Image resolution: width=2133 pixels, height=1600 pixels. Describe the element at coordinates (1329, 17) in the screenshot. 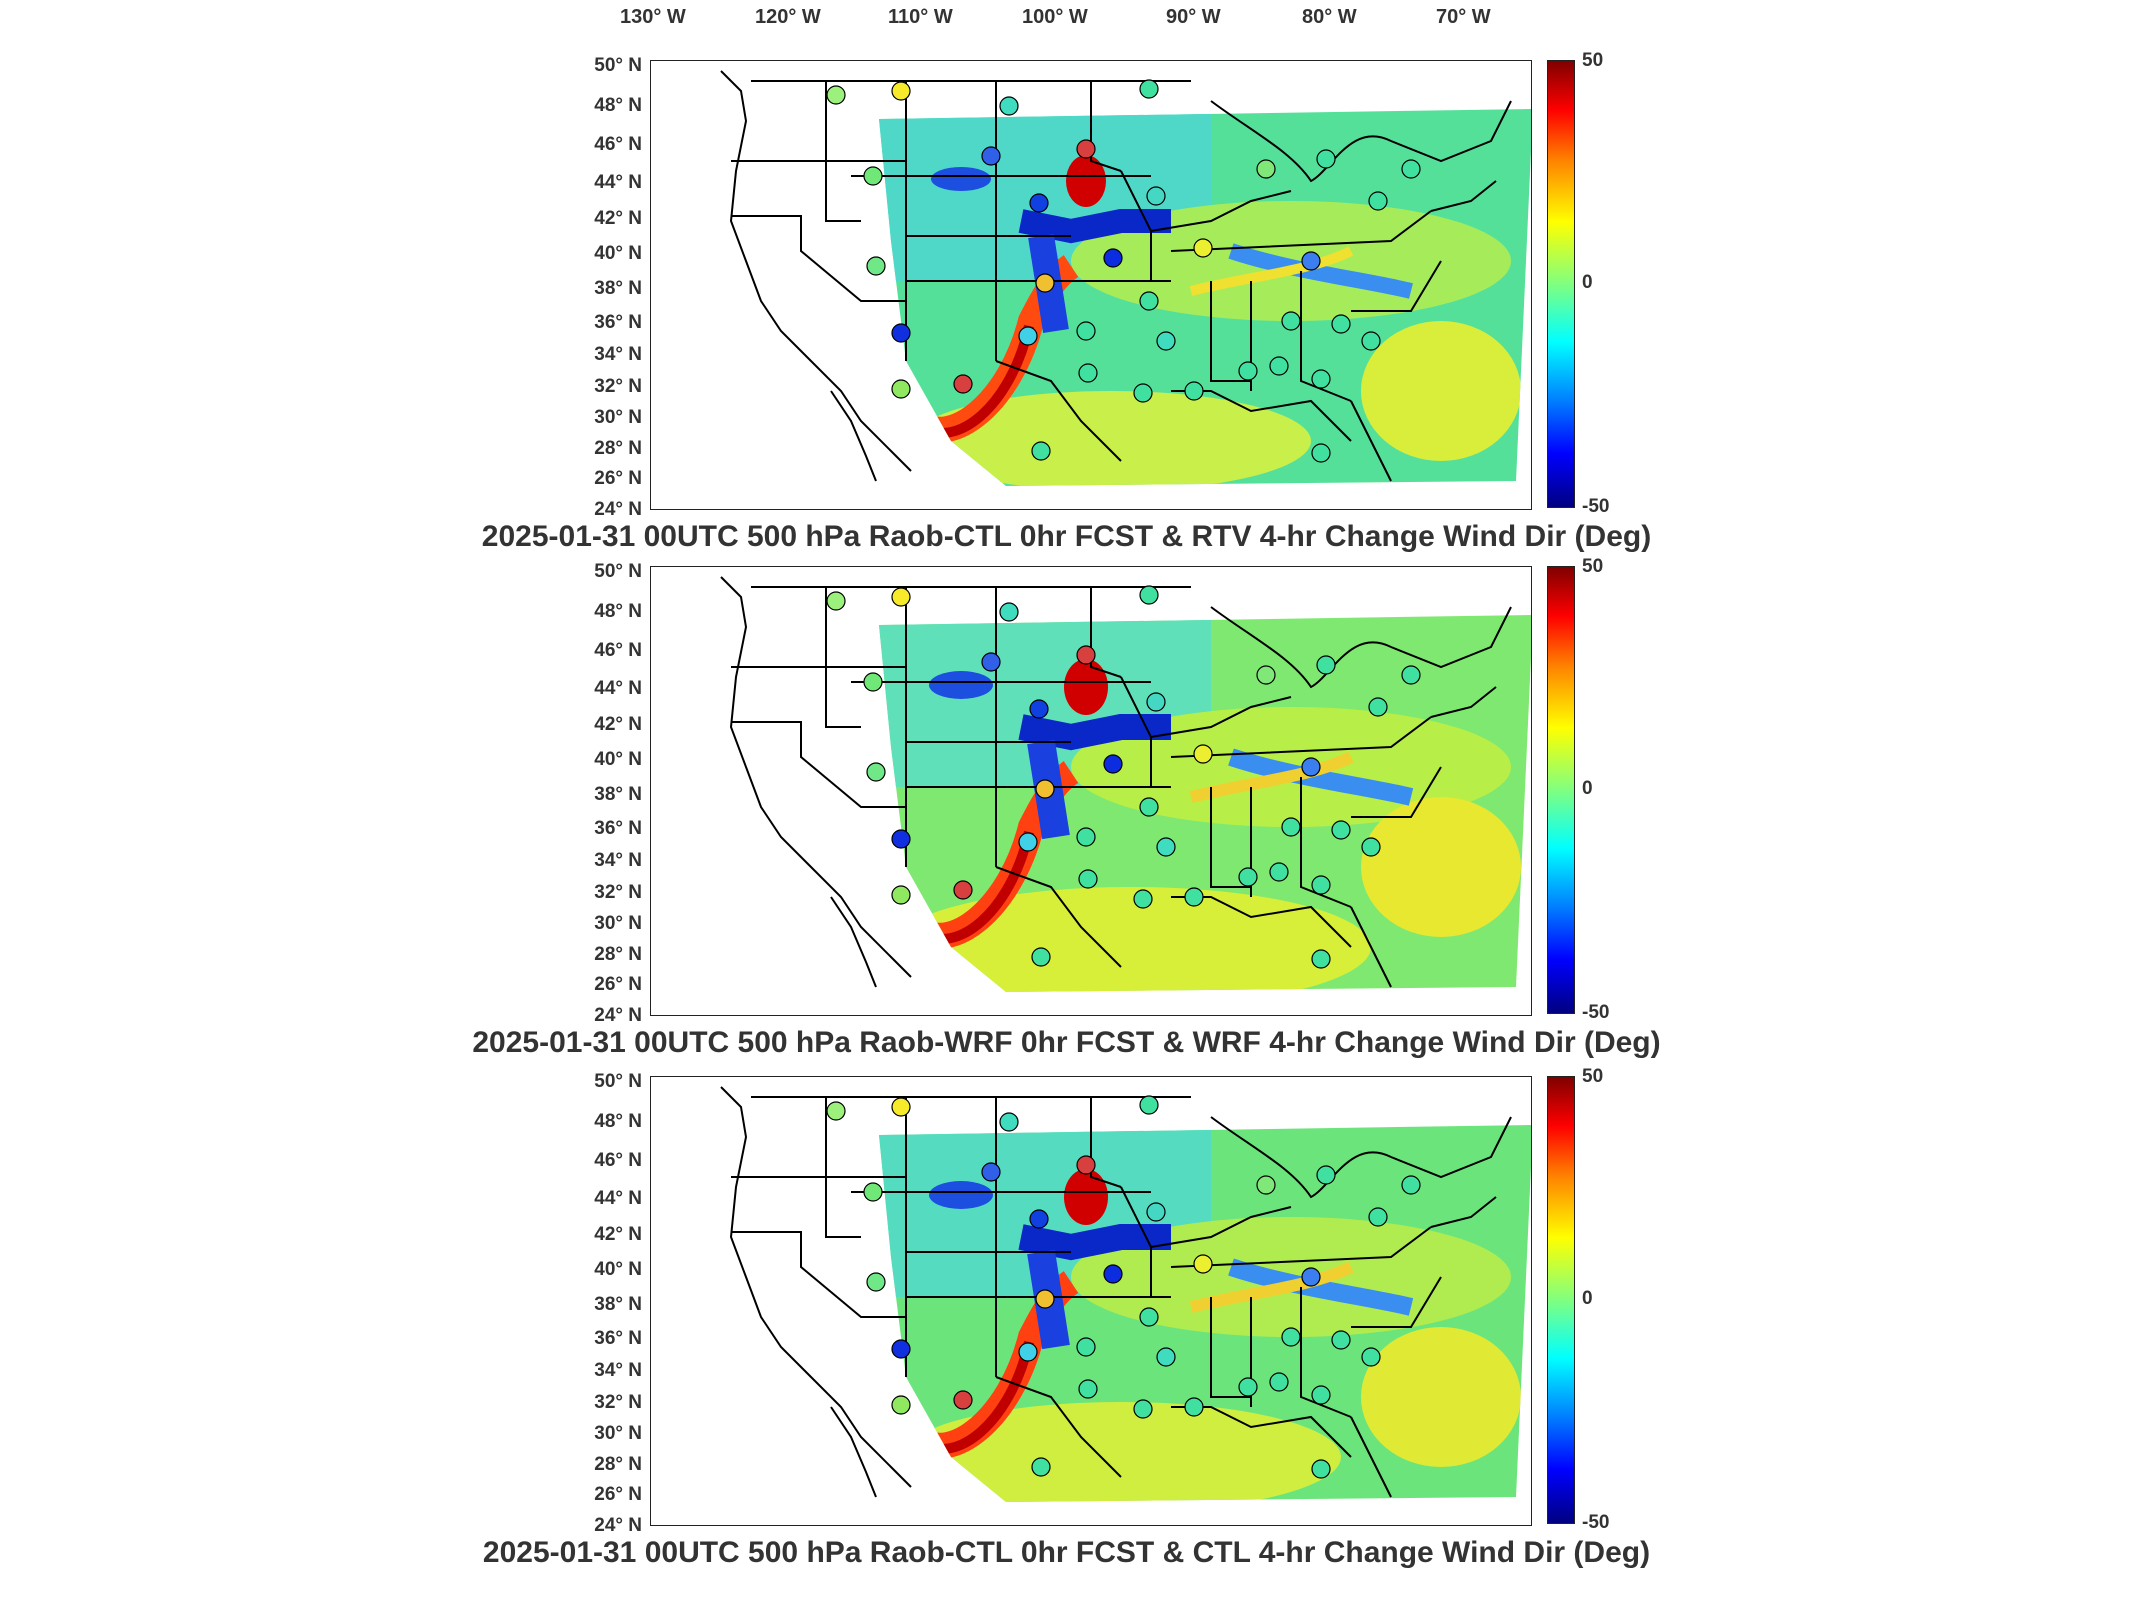

I see `lon-tick: 80° W` at that location.